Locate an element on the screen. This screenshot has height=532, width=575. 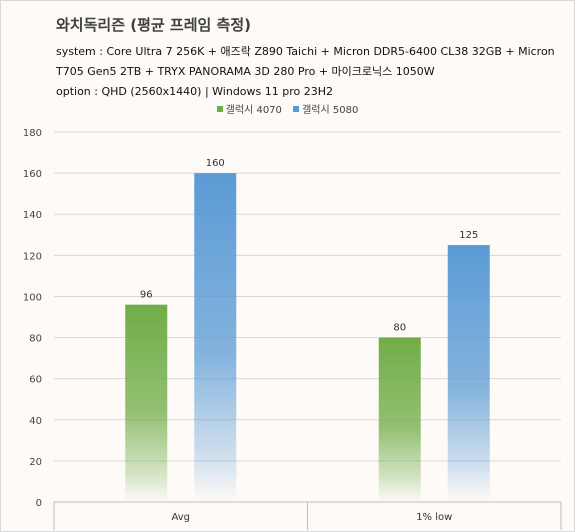
data-label: 96 is located at coordinates (146, 295).